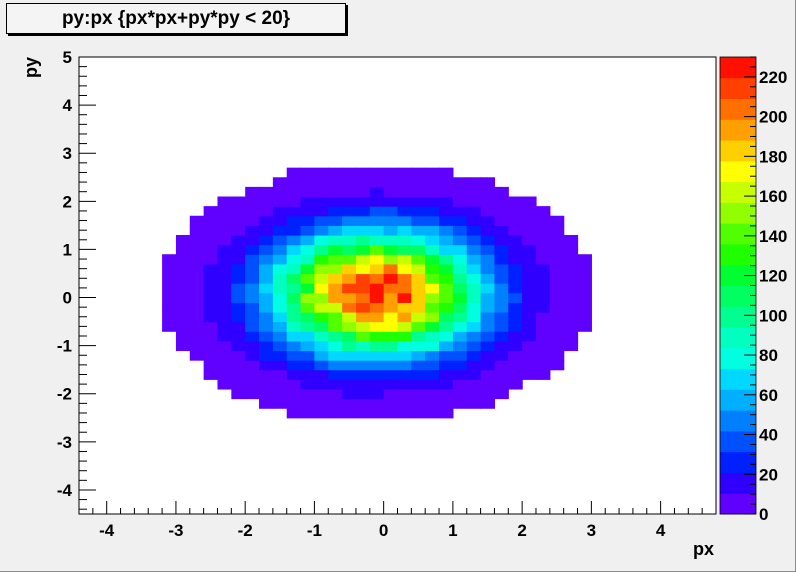 This screenshot has width=796, height=572. Describe the element at coordinates (107, 530) in the screenshot. I see `x-tick-label: -4` at that location.